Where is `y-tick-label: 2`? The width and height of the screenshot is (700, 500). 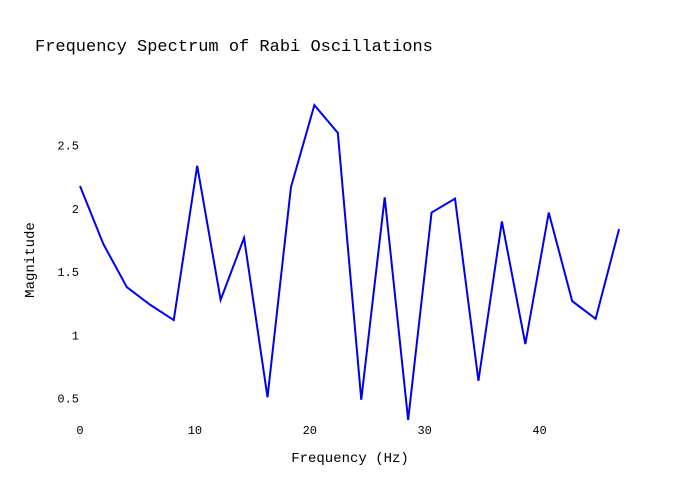
y-tick-label: 2 is located at coordinates (75, 210).